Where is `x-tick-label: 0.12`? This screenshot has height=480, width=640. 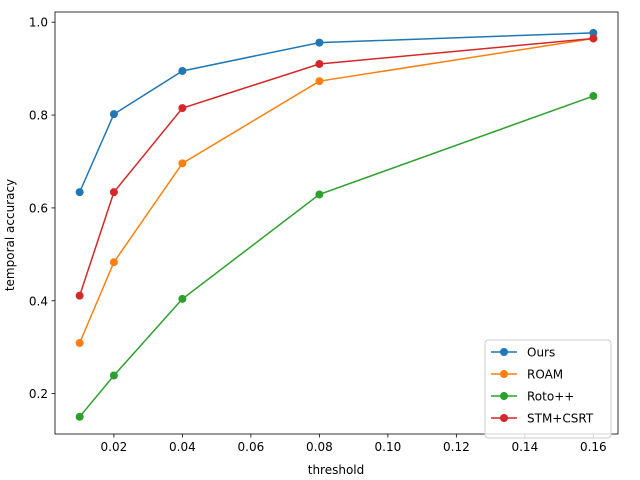 x-tick-label: 0.12 is located at coordinates (456, 447).